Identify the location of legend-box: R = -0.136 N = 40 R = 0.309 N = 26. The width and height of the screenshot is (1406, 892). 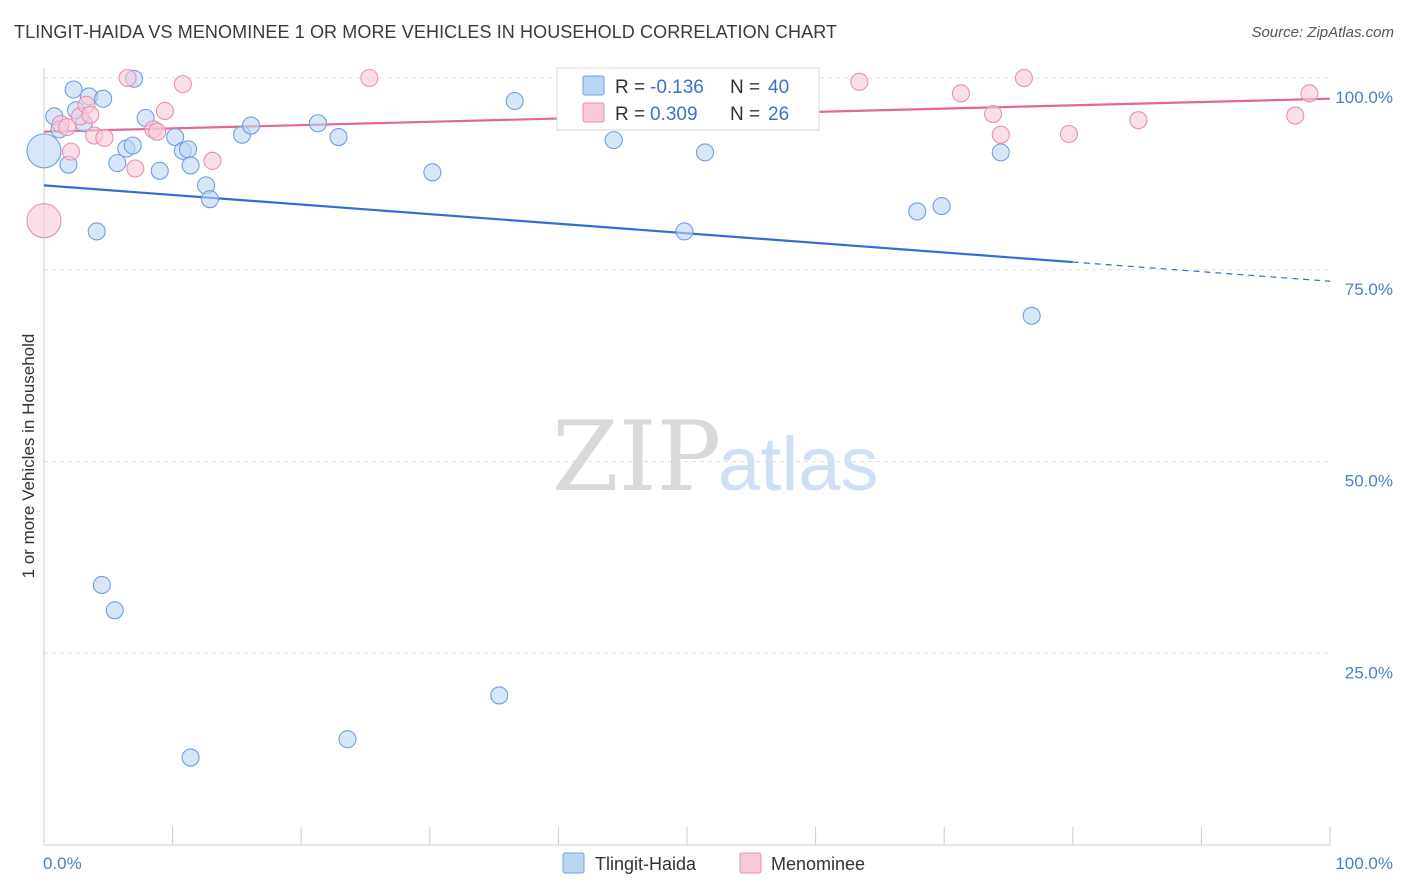
(688, 99).